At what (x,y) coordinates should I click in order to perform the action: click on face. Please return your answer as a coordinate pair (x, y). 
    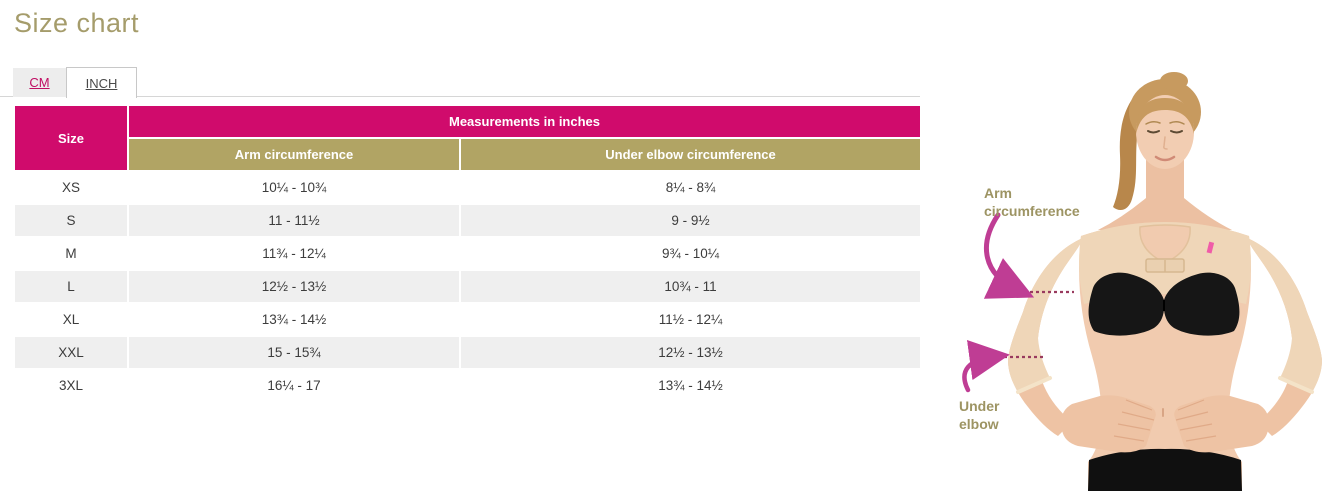
    Looking at the image, I should click on (1165, 132).